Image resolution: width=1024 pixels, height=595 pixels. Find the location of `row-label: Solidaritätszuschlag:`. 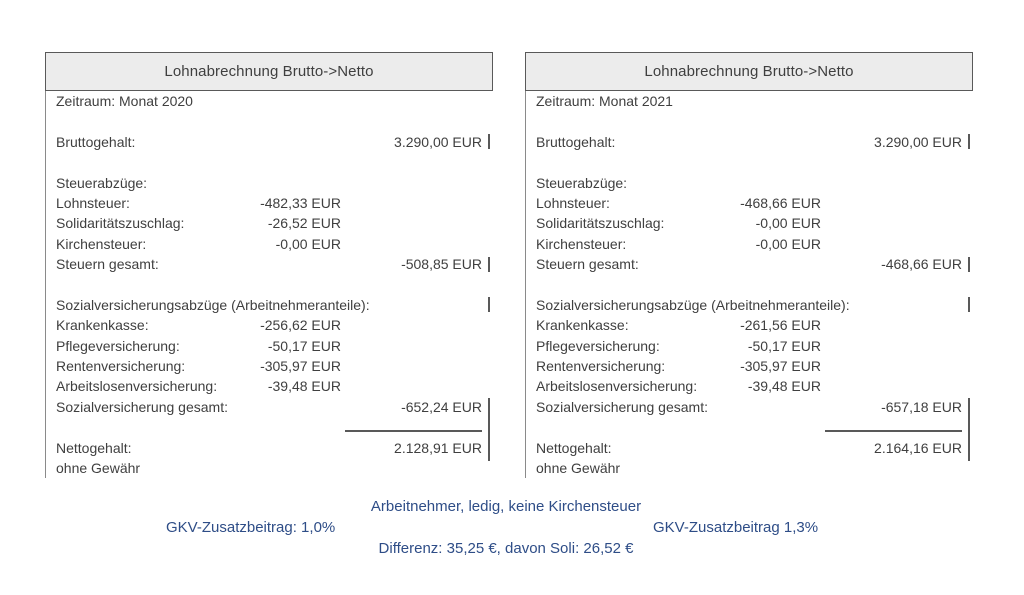

row-label: Solidaritätszuschlag: is located at coordinates (120, 223).